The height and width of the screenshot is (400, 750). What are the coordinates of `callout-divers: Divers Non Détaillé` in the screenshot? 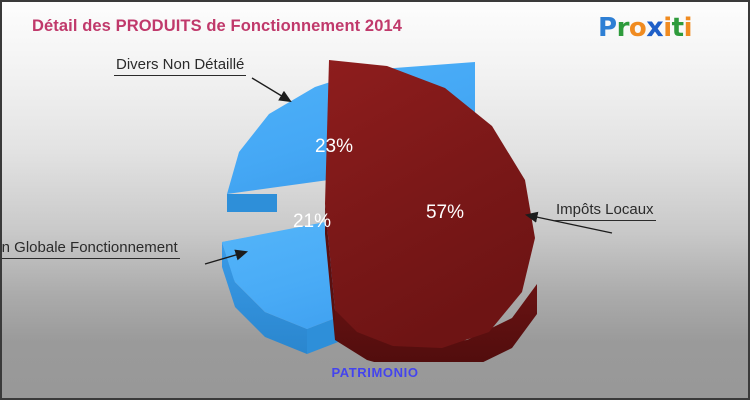 It's located at (180, 66).